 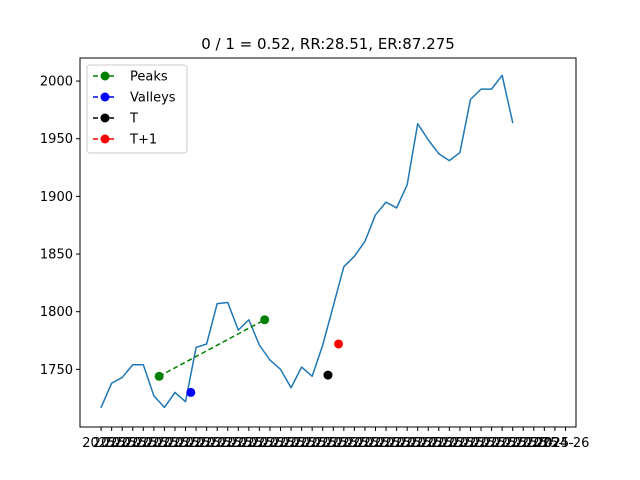 What do you see at coordinates (281, 443) in the screenshot?
I see `x-tick-label-17: 2025-` at bounding box center [281, 443].